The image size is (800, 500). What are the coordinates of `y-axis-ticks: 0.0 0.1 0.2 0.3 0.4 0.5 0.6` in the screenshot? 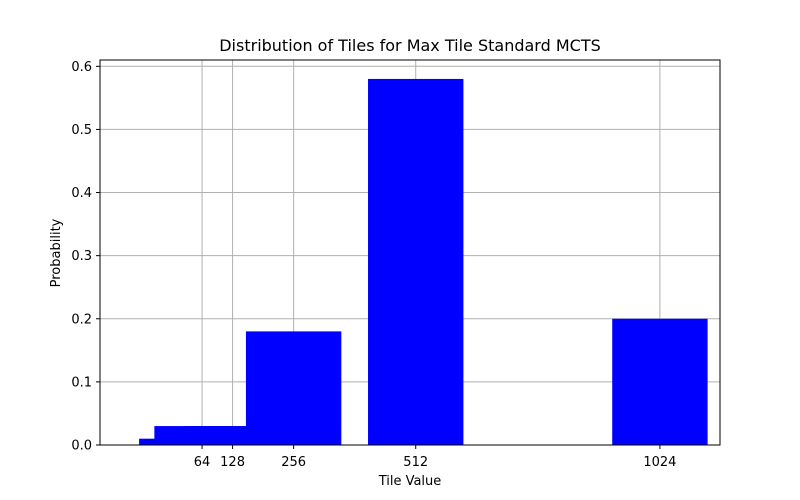 It's located at (85, 257).